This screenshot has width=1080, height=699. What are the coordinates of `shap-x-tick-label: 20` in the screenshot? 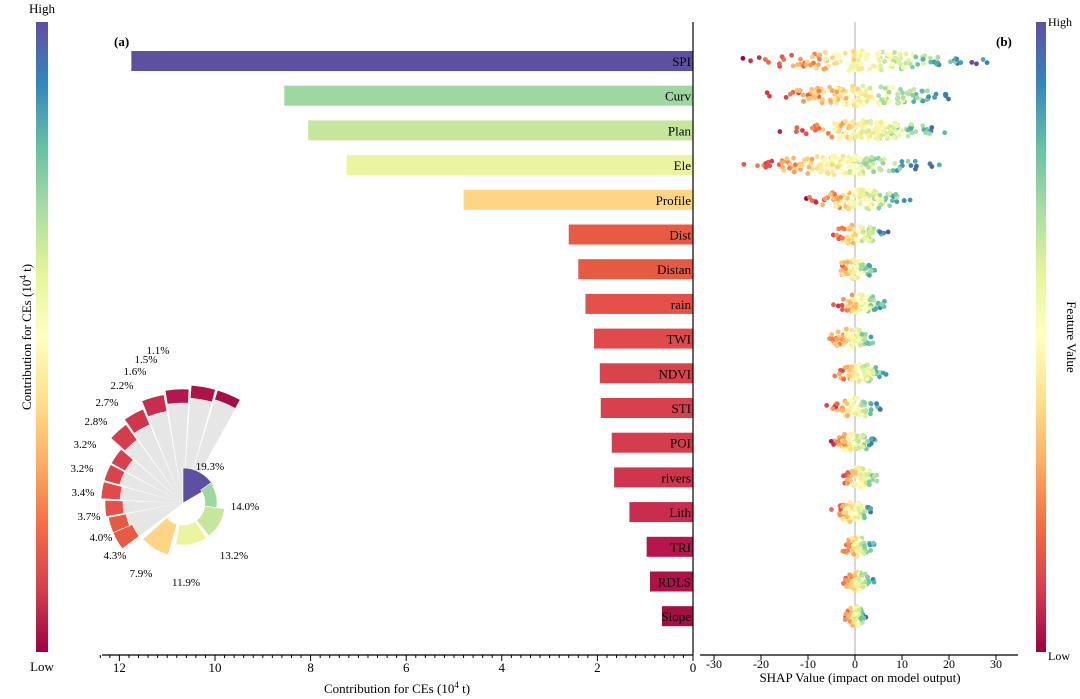 It's located at (949, 664).